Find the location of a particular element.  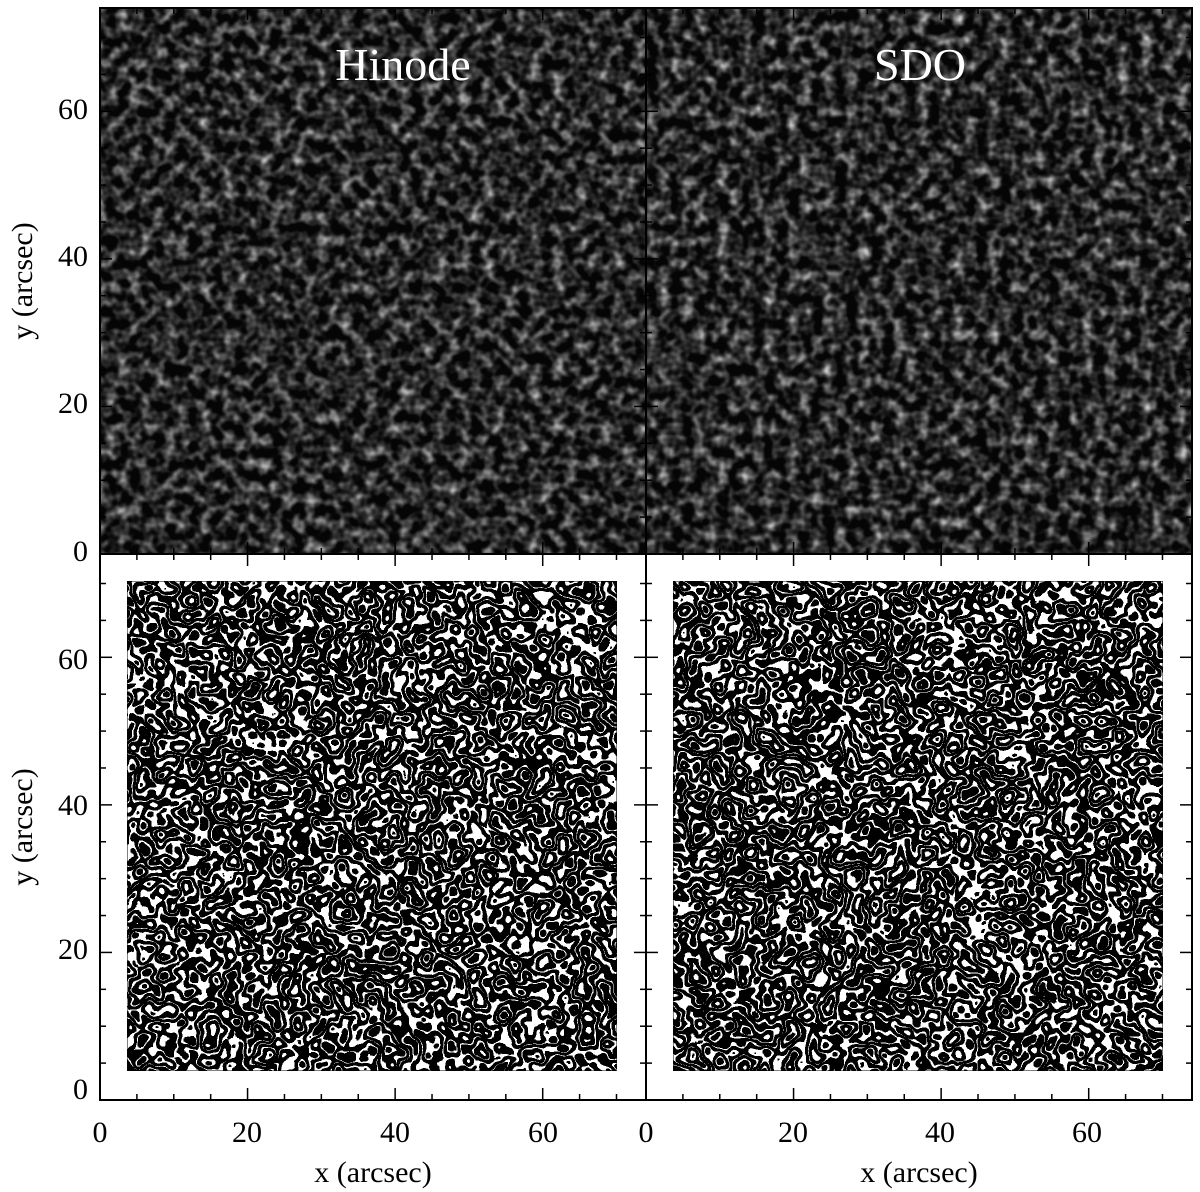

x-tick-labels-right: 0 20 40 60 is located at coordinates (871, 1132).